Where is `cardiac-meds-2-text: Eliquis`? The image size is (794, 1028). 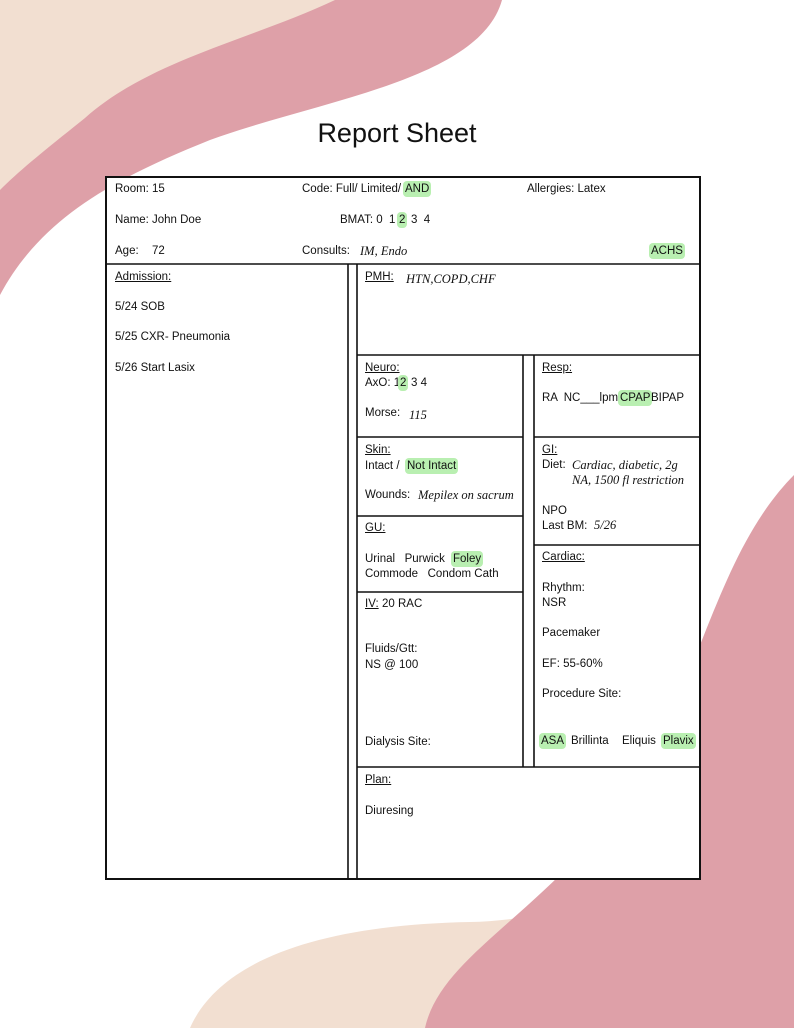
cardiac-meds-2-text: Eliquis is located at coordinates (639, 741).